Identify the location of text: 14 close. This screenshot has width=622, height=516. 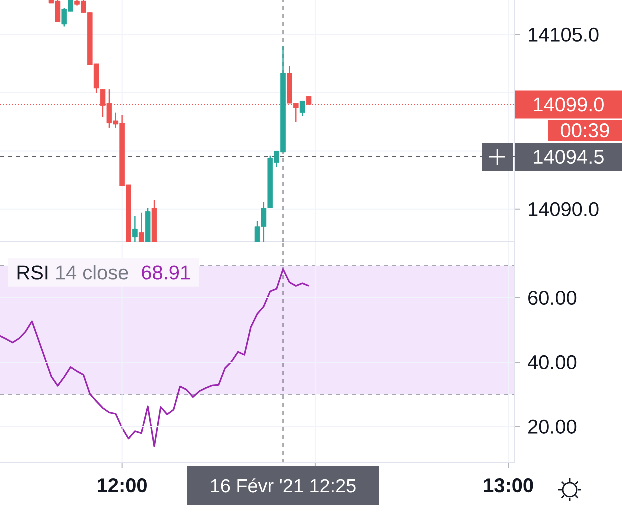
(92, 272).